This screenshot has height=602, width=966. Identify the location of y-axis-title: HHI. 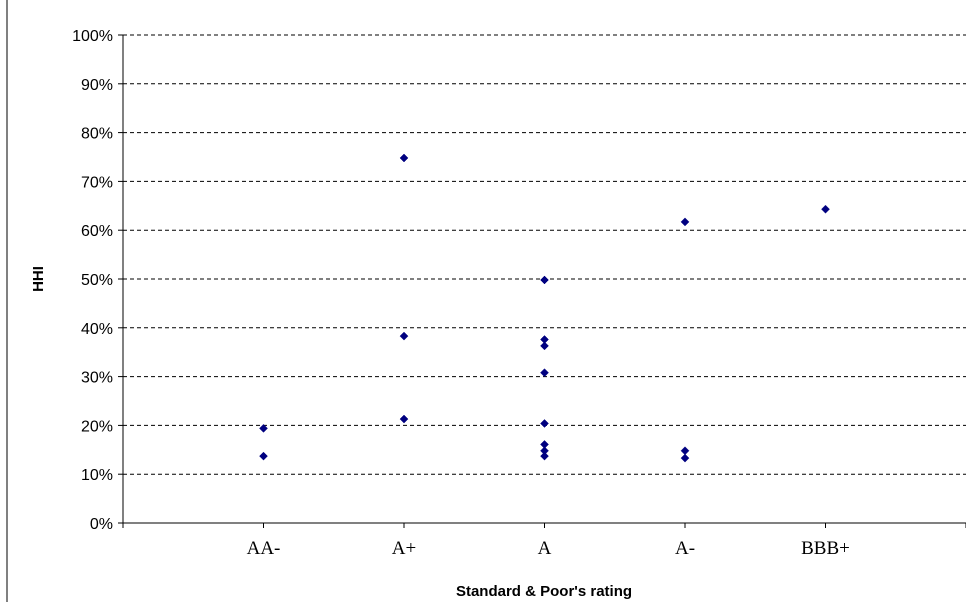
(38, 279).